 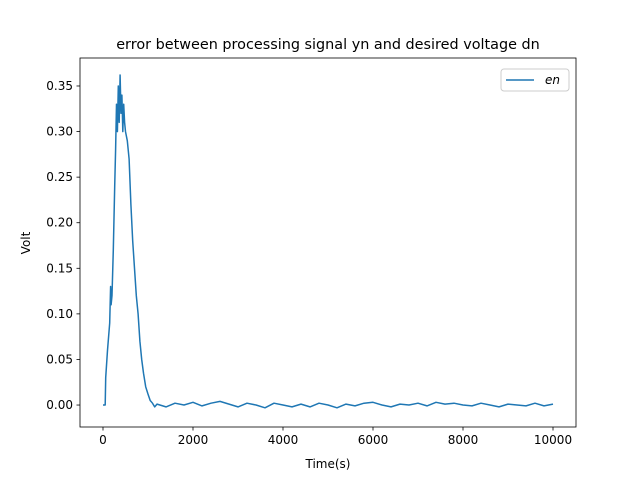 I want to click on y-tick-label: 0.35, so click(x=59, y=86).